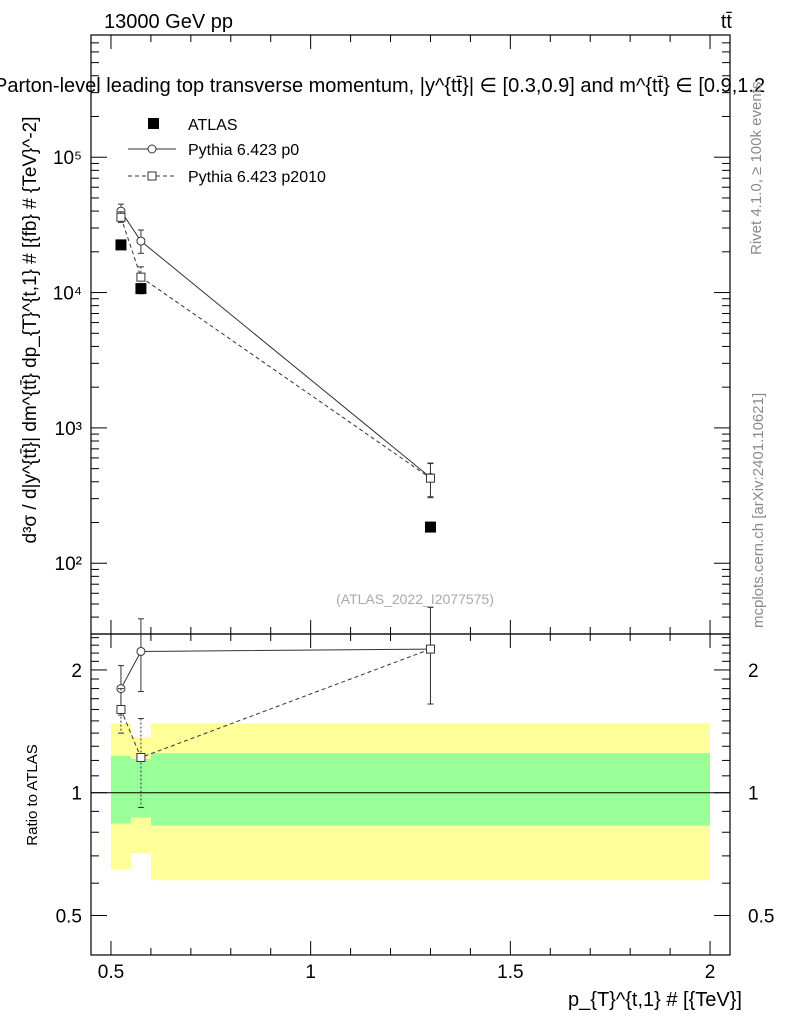 This screenshot has width=786, height=1024. I want to click on legend: ATLAS Pythia 6.423 p0 Pythia 6.423 p2010, so click(227, 151).